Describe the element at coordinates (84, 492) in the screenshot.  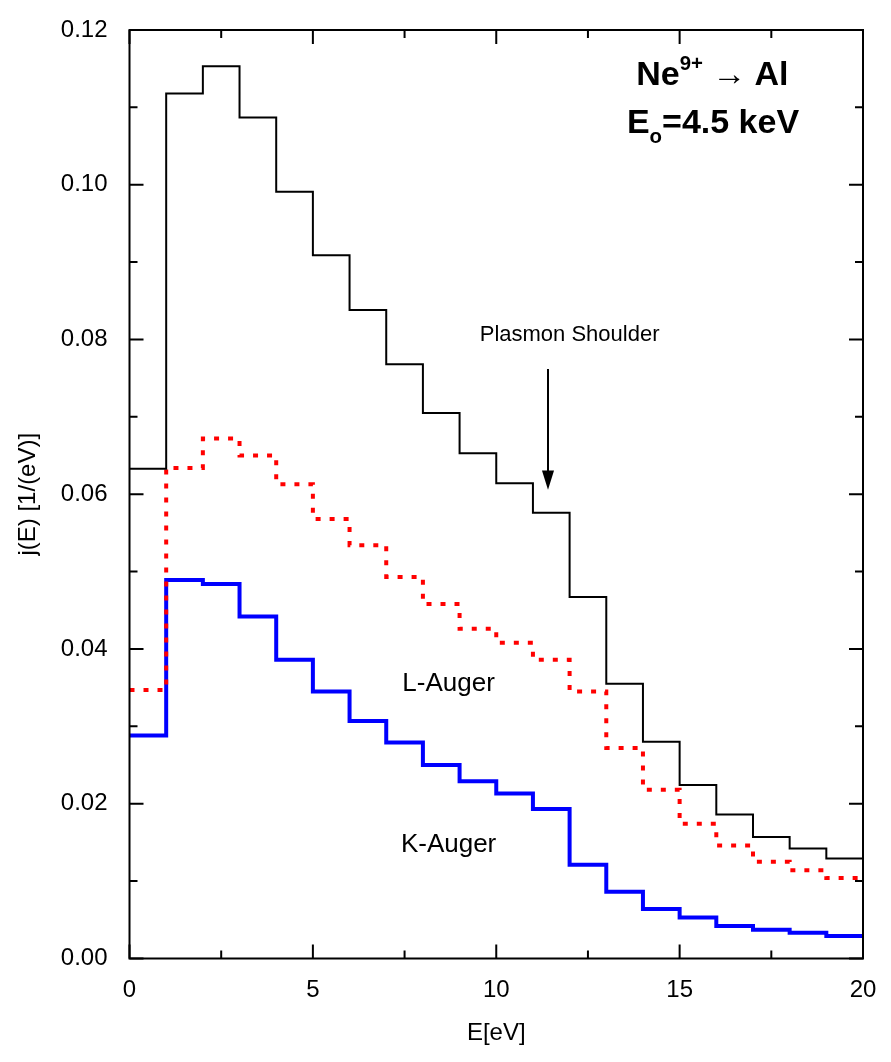
I see `y-tick-label: 0.06` at that location.